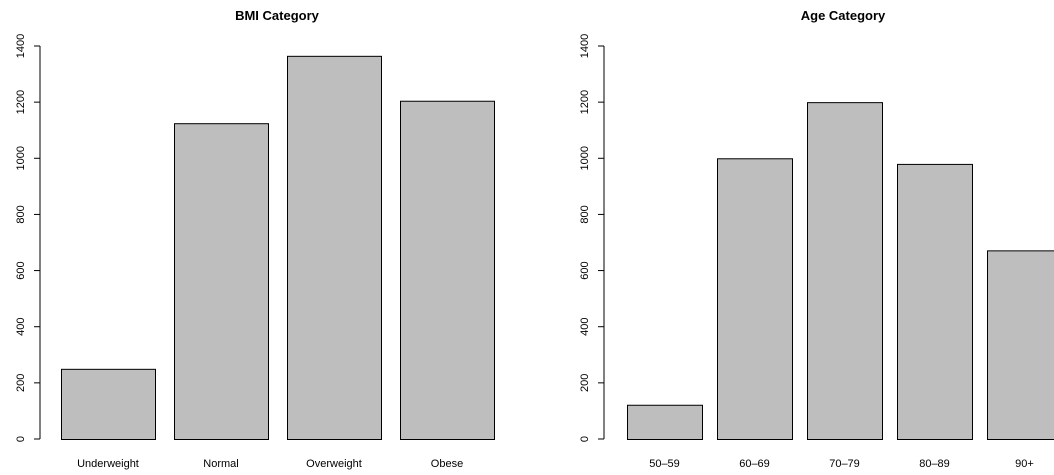  I want to click on x-category-label: 70–79, so click(844, 464).